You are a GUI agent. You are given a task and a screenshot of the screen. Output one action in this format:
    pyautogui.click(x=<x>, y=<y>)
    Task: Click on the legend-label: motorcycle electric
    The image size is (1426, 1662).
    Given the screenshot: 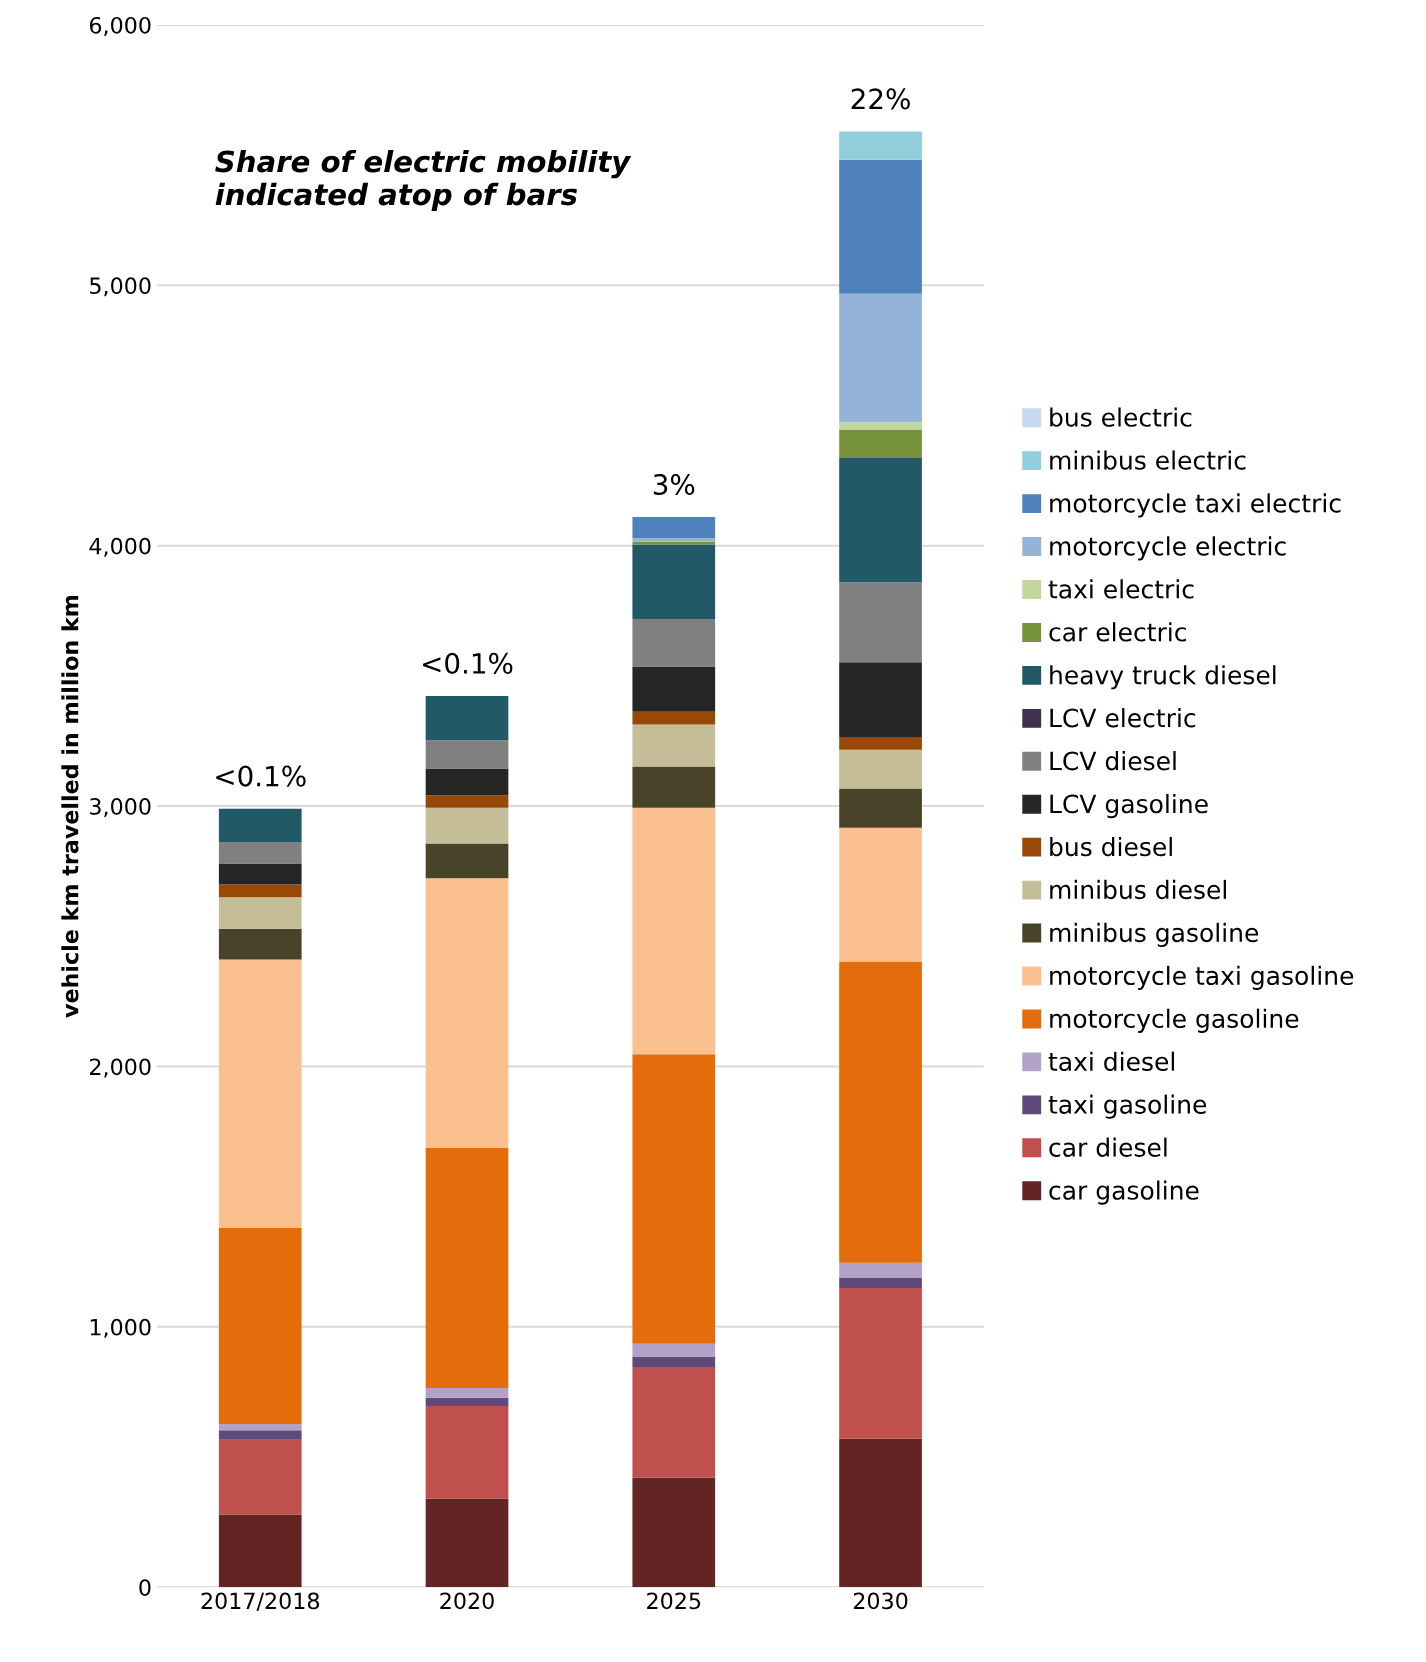 What is the action you would take?
    pyautogui.click(x=1168, y=548)
    